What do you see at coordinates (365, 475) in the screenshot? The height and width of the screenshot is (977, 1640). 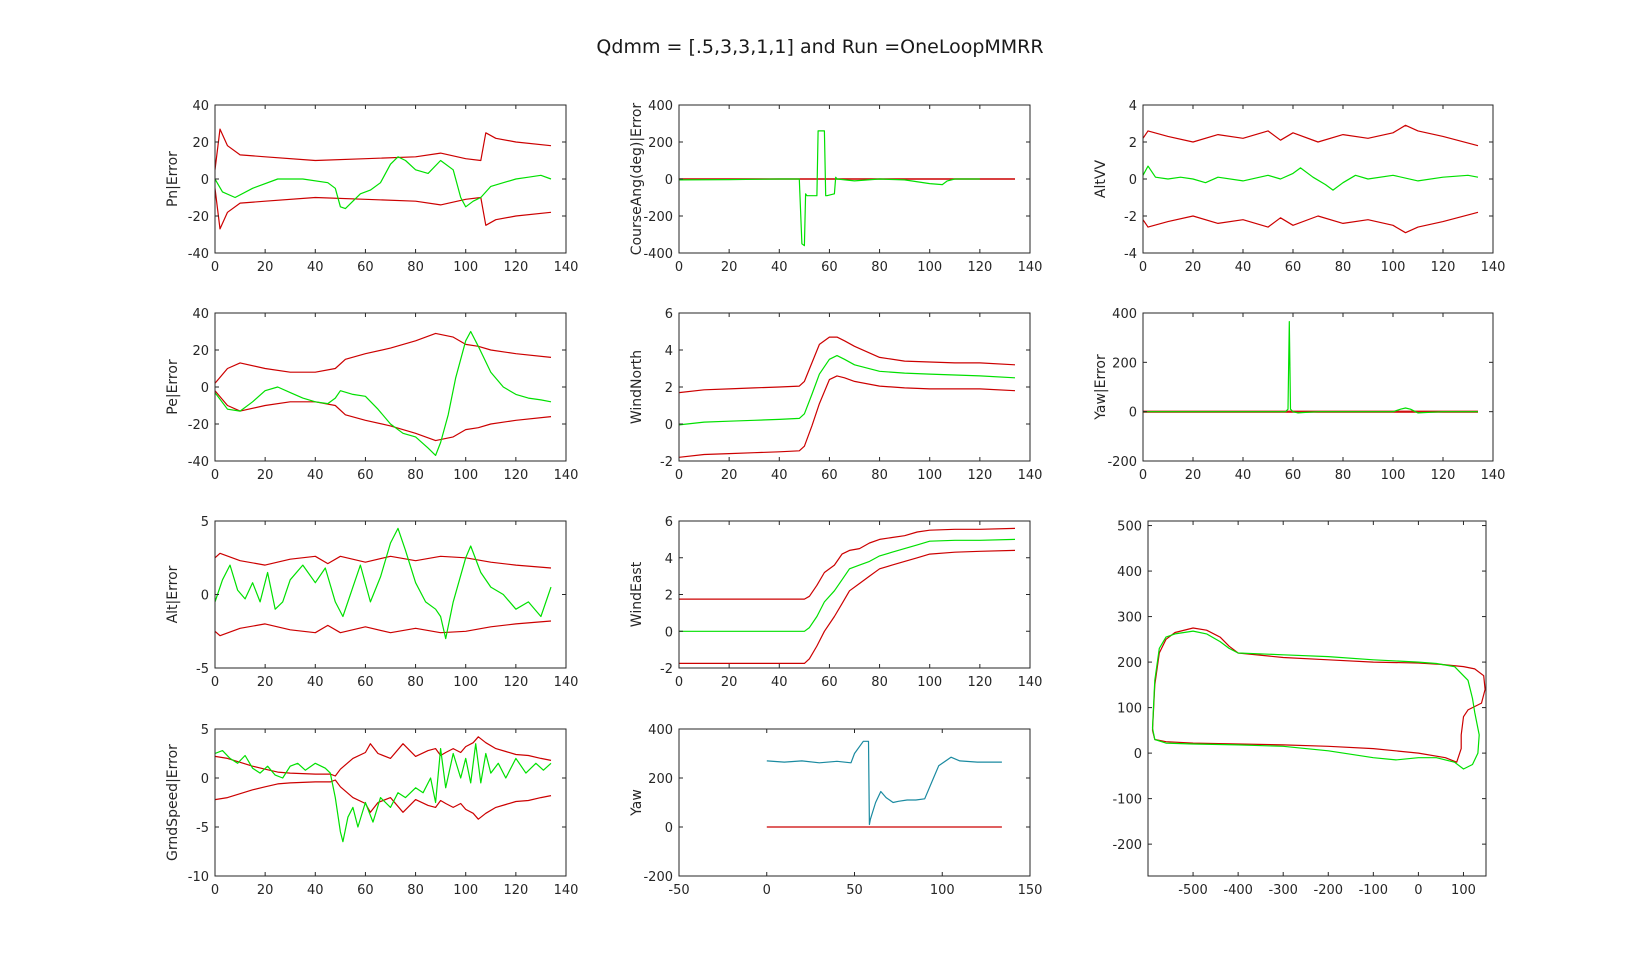 I see `x-tick-label-pe: 60` at bounding box center [365, 475].